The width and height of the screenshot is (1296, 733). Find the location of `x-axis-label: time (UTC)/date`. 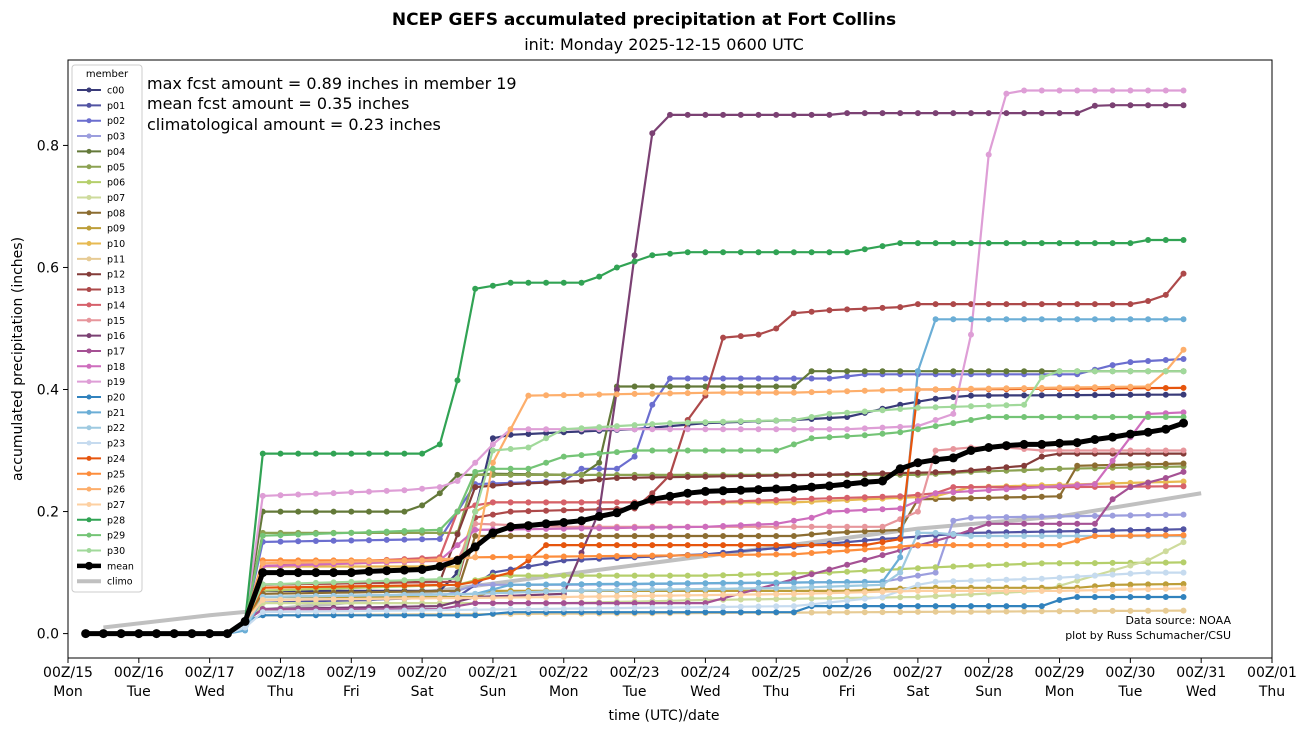

x-axis-label: time (UTC)/date is located at coordinates (663, 716).